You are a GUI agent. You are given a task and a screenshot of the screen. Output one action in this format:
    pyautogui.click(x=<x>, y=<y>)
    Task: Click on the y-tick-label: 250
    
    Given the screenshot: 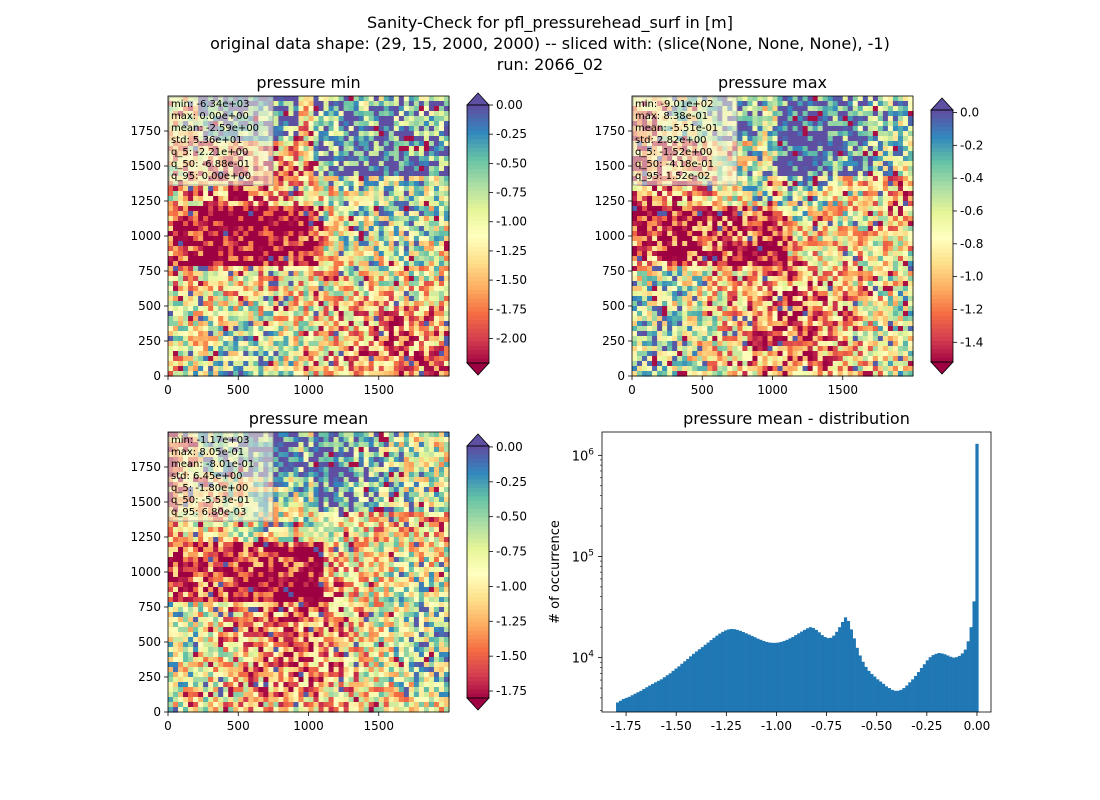 What is the action you would take?
    pyautogui.click(x=149, y=341)
    